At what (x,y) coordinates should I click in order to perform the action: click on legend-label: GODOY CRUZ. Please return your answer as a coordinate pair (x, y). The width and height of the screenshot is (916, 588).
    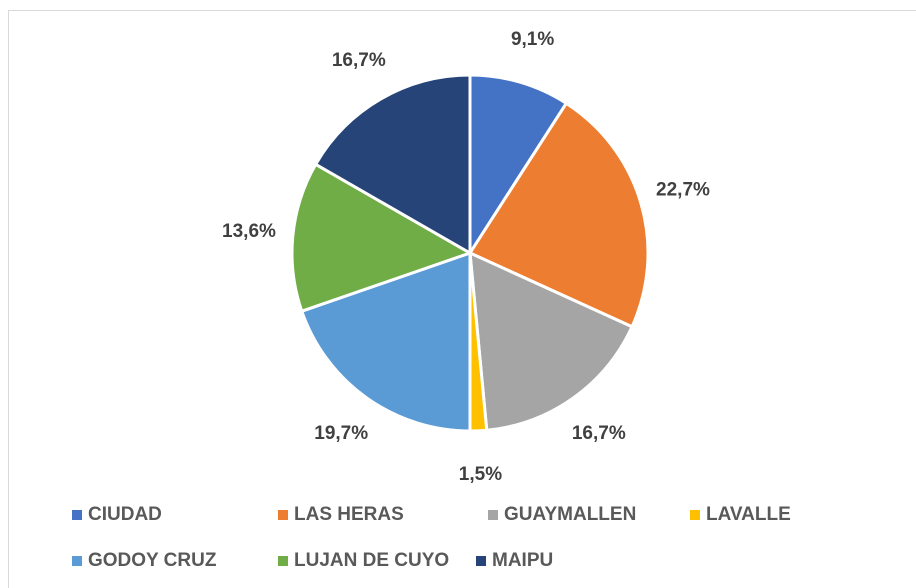
    Looking at the image, I should click on (152, 560).